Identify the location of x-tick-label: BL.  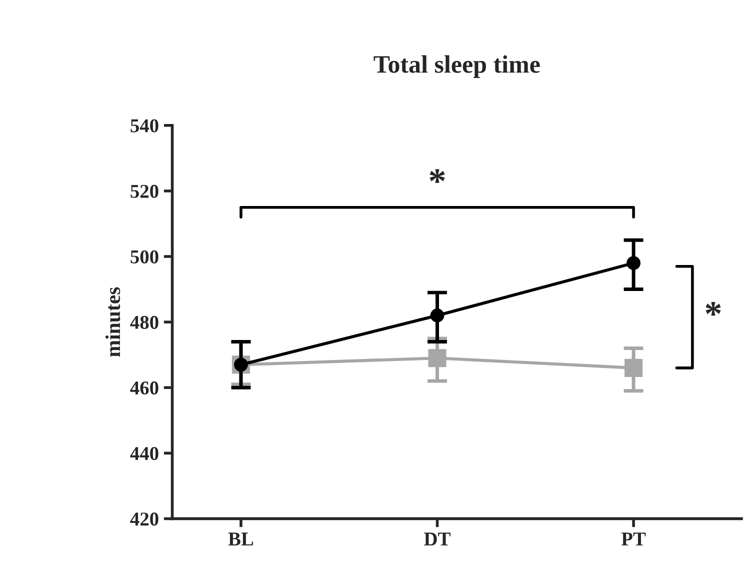
(241, 539).